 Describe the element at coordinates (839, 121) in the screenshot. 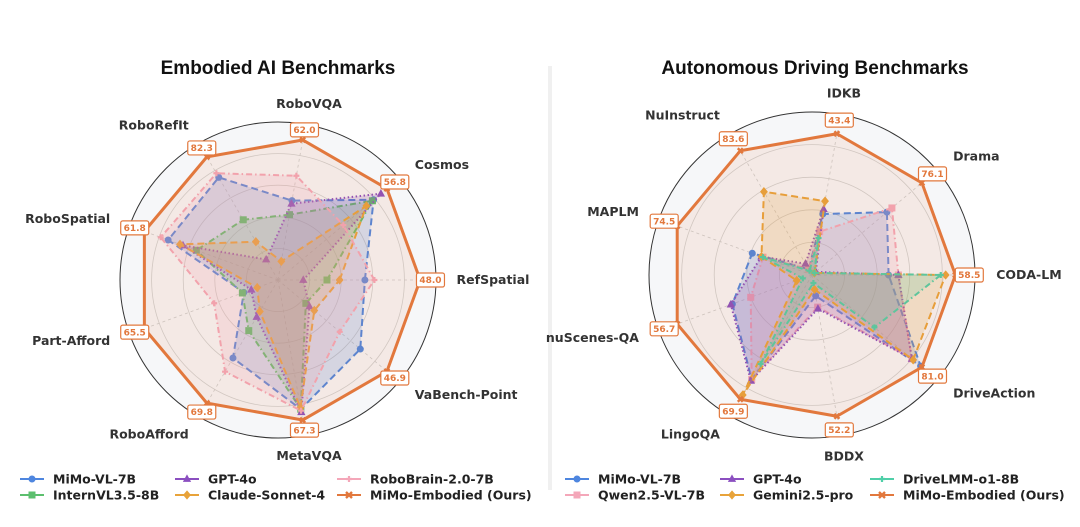

I see `value-label: 43.4` at that location.